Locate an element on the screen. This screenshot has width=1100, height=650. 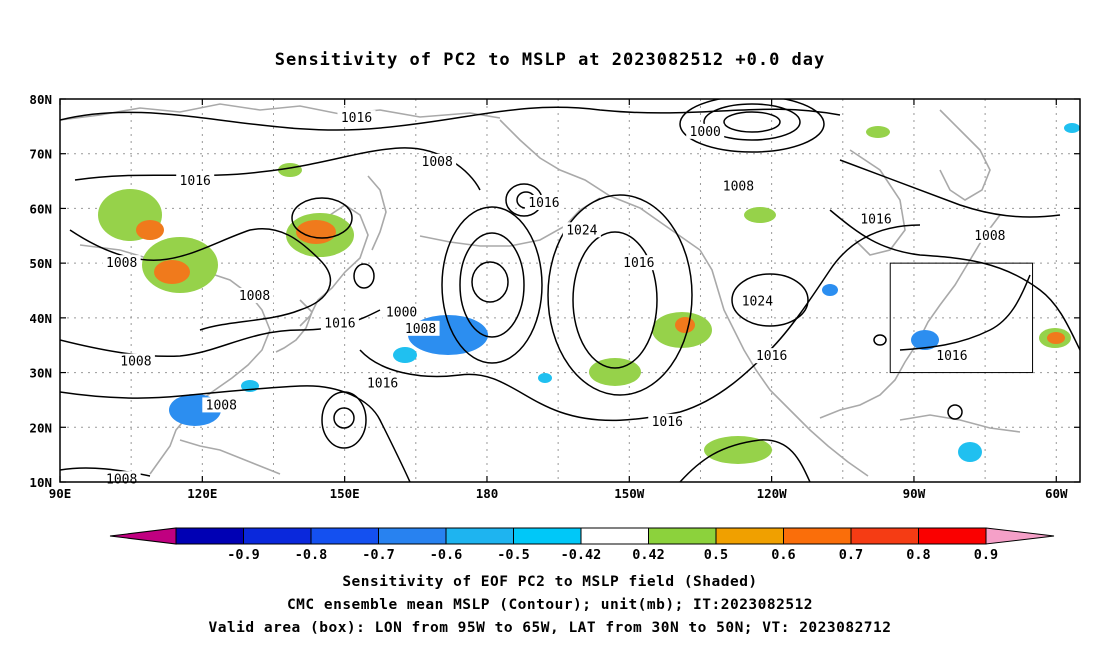
coast-aleutians is located at coordinates (510, 222).